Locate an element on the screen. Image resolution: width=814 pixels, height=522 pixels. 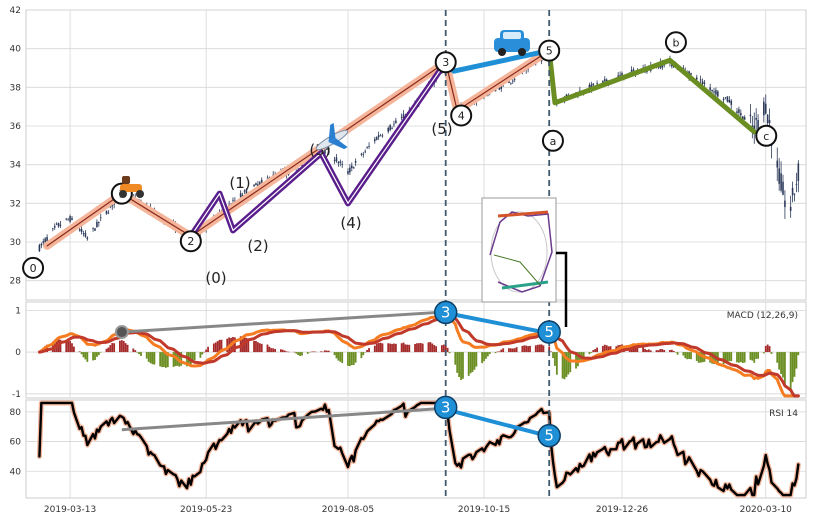
sub-wave-center is located at coordinates (318, 149).